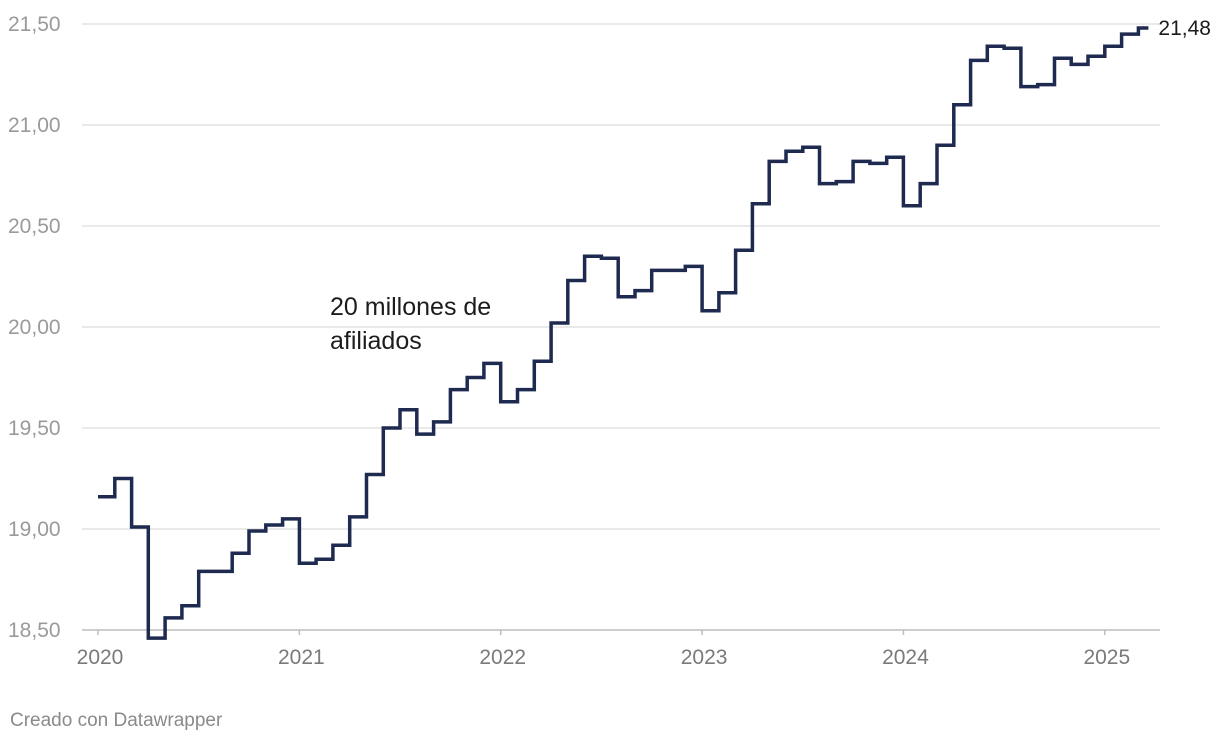 The height and width of the screenshot is (746, 1220). I want to click on annotation-line-2: afiliados, so click(376, 341).